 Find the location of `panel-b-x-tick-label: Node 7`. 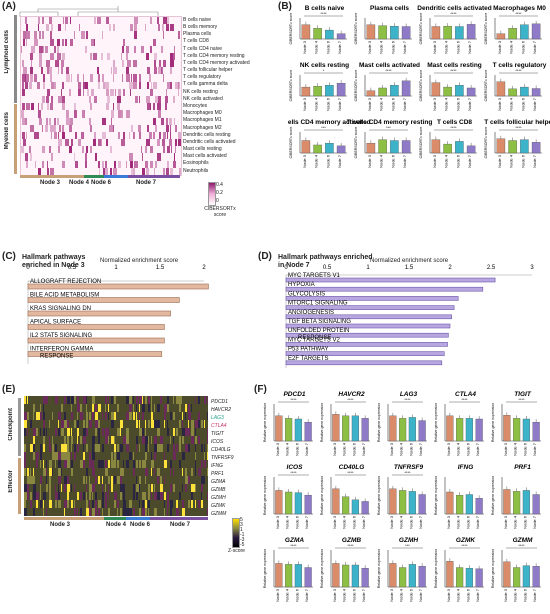

panel-b-x-tick-label: Node 7 is located at coordinates (339, 104).